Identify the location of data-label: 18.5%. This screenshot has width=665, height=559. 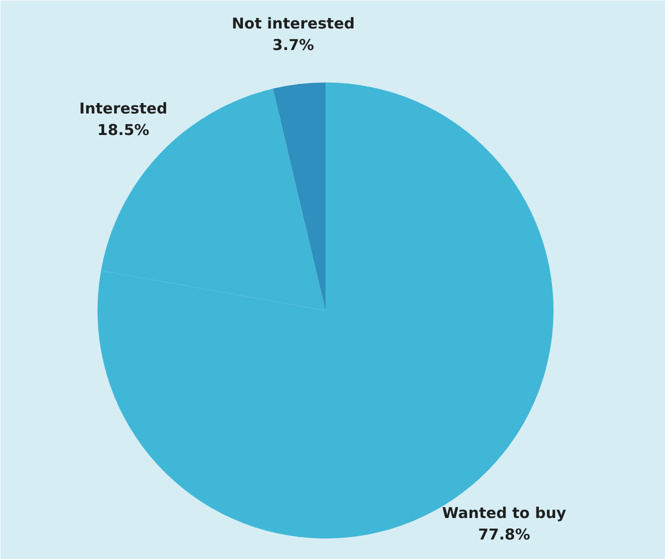
(123, 130).